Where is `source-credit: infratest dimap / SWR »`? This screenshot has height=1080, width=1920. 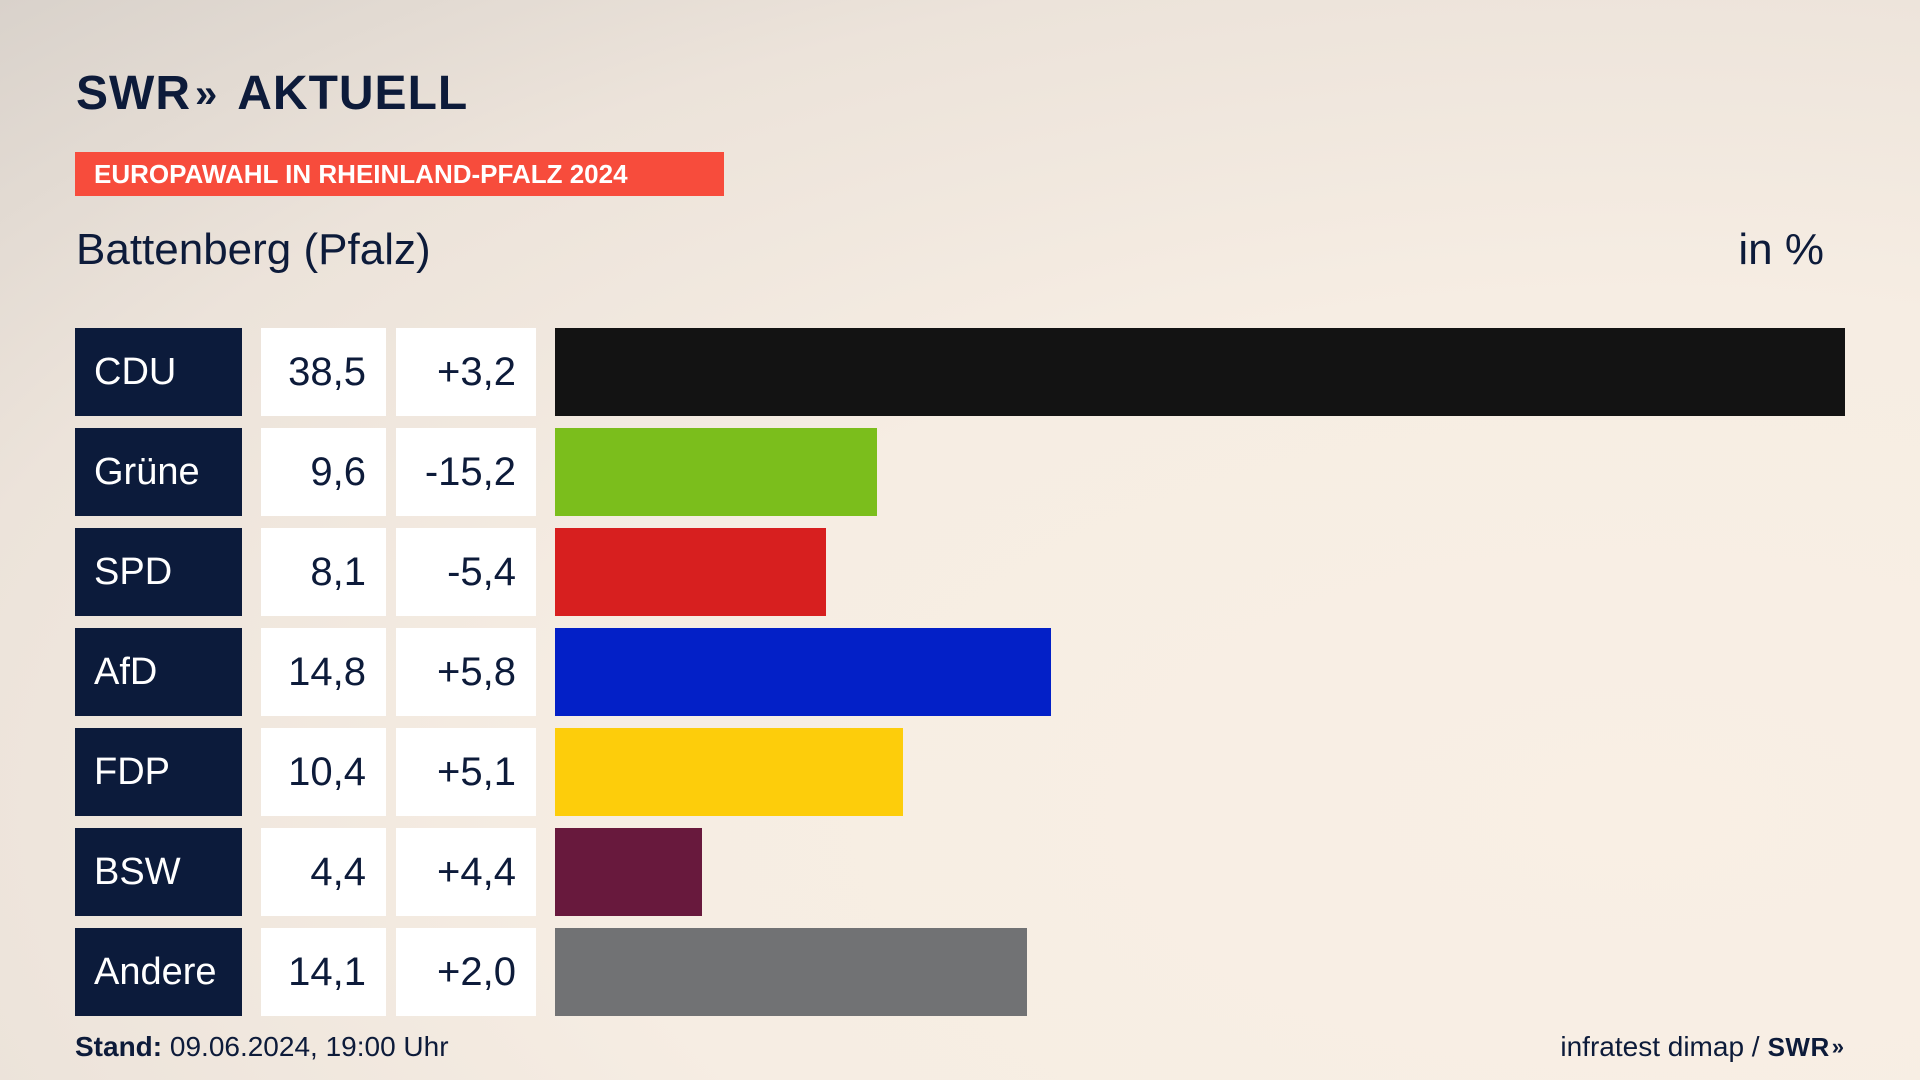
source-credit: infratest dimap / SWR » is located at coordinates (1702, 1047).